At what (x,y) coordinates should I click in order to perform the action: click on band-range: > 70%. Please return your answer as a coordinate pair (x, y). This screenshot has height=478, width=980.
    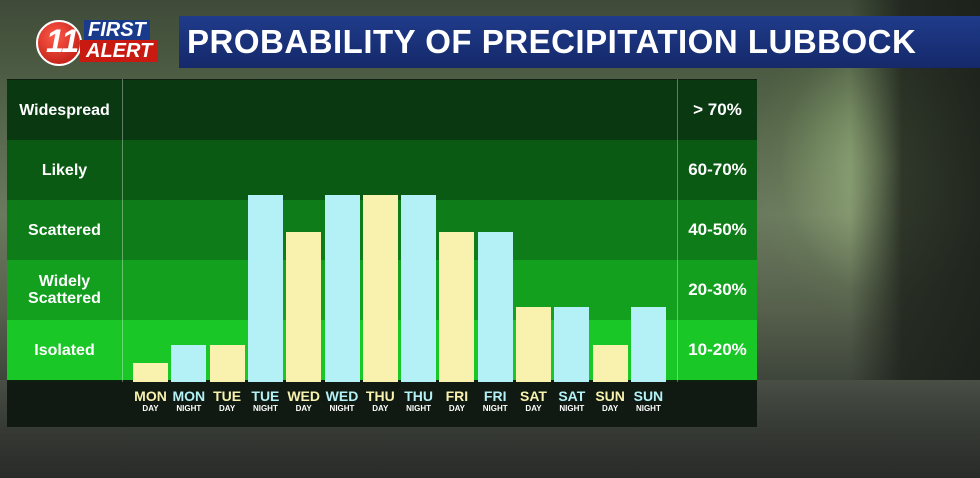
    Looking at the image, I should click on (717, 109).